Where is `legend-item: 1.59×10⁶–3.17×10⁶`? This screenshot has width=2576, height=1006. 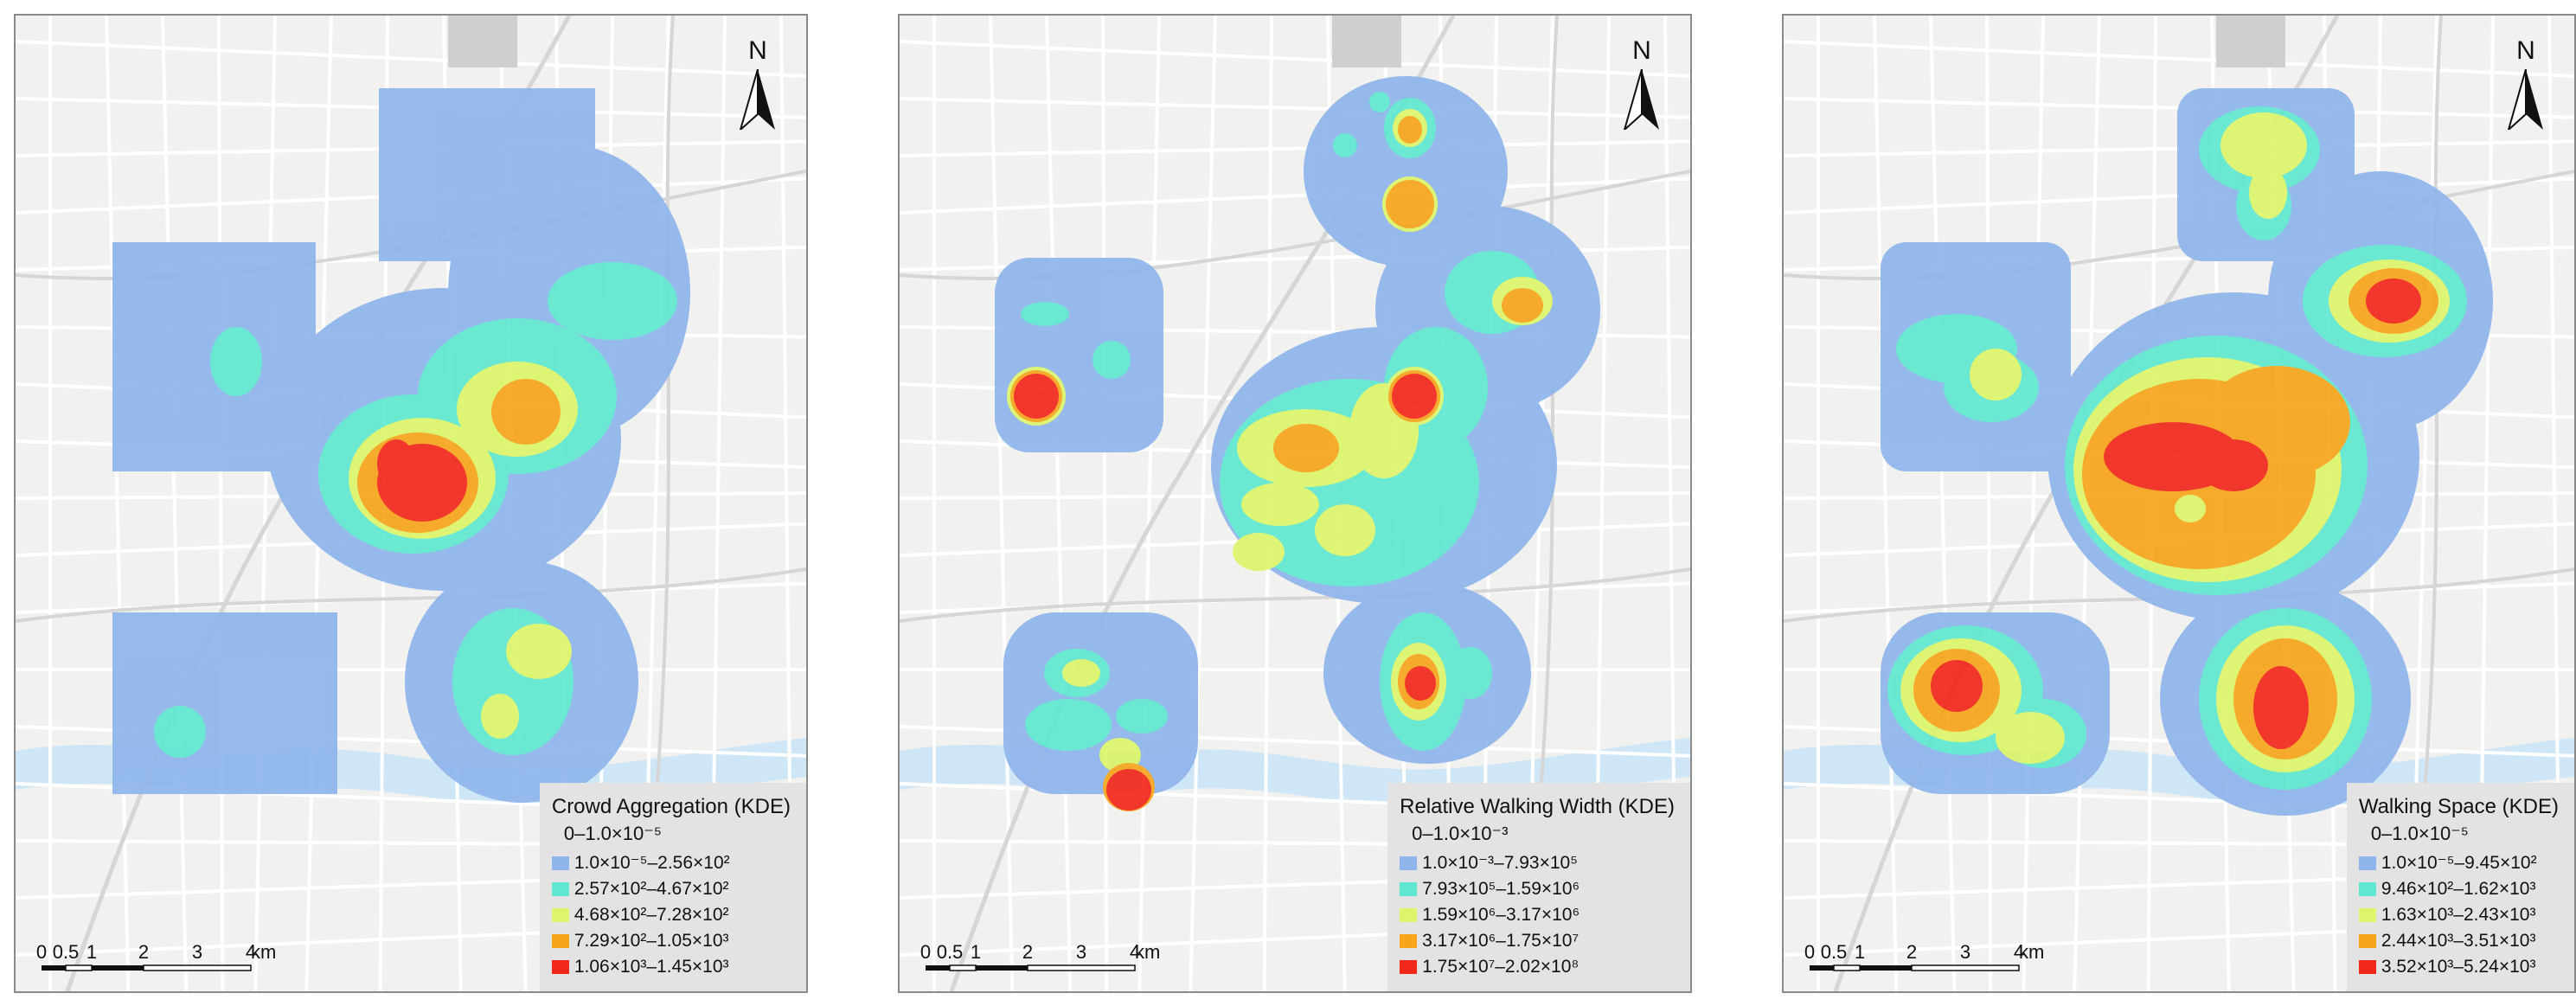
legend-item: 1.59×10⁶–3.17×10⁶ is located at coordinates (1537, 916).